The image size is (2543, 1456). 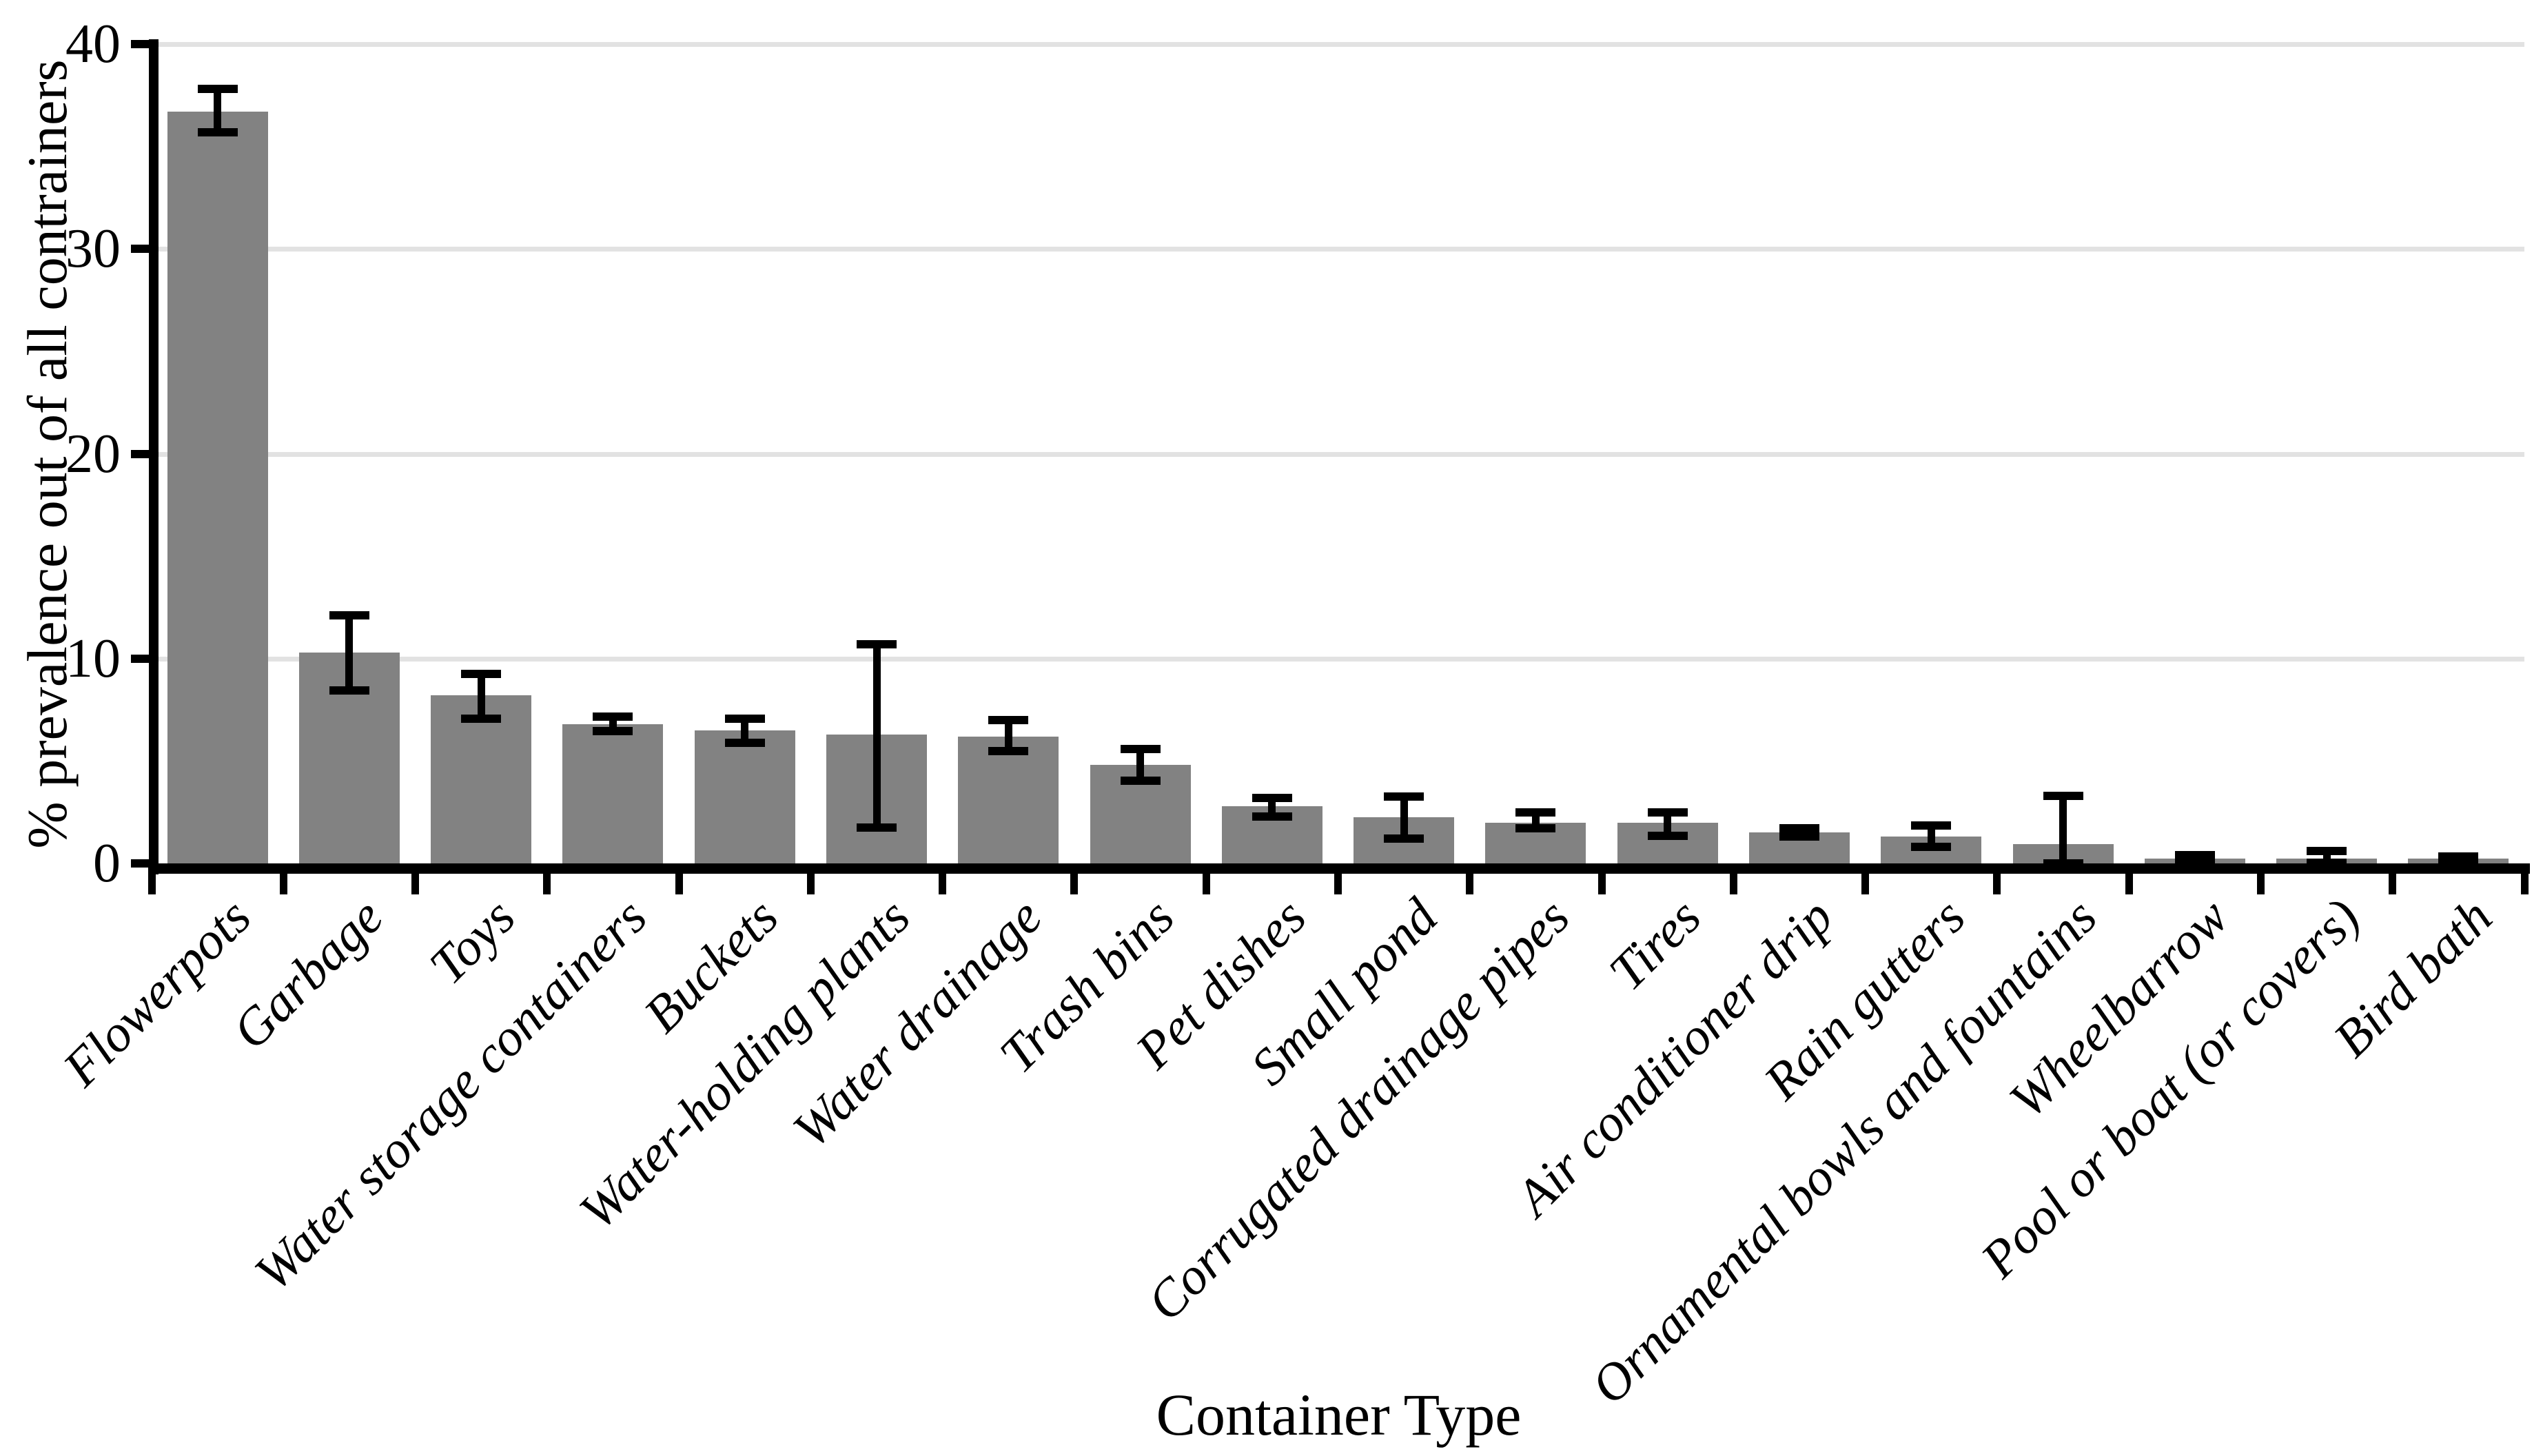 I want to click on category-label: Toys, so click(x=472, y=942).